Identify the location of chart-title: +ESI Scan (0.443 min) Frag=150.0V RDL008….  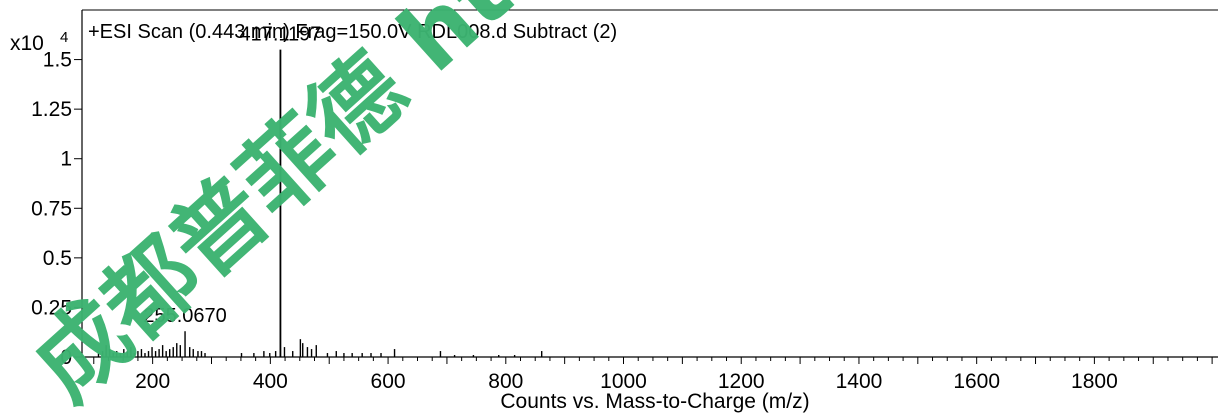
(352, 32).